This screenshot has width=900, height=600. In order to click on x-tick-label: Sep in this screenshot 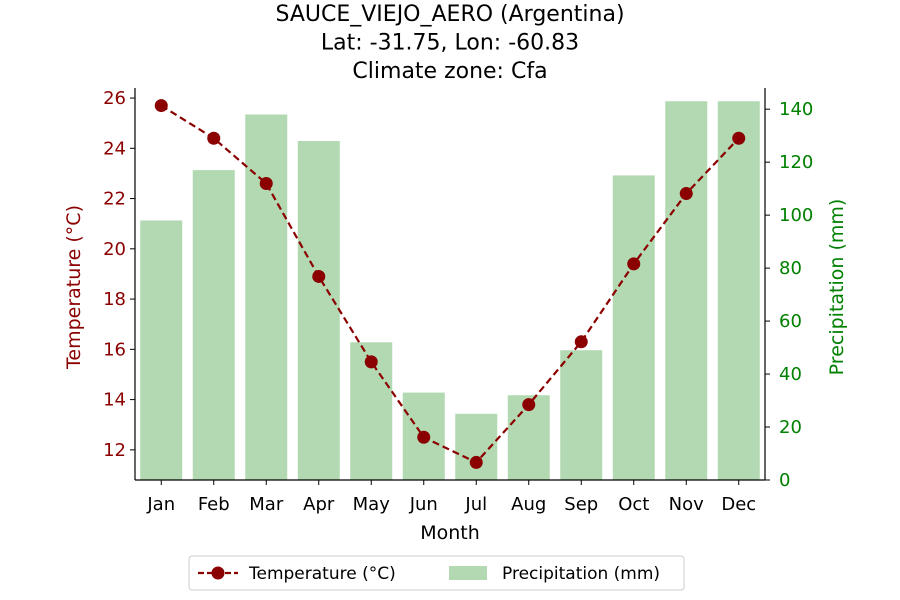, I will do `click(581, 504)`.